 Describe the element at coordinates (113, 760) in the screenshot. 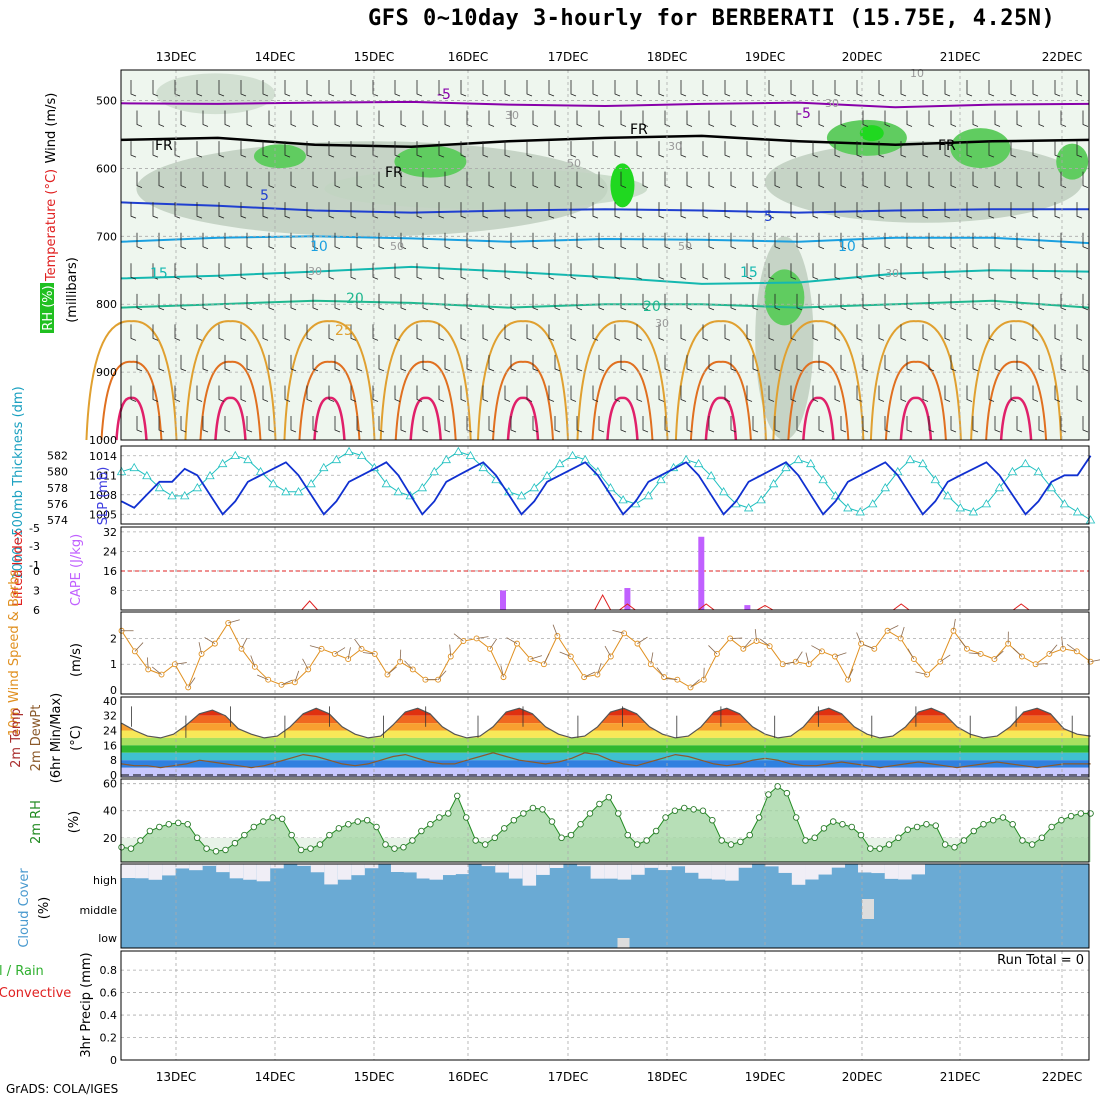

I see `temp-y-tick: 8` at that location.